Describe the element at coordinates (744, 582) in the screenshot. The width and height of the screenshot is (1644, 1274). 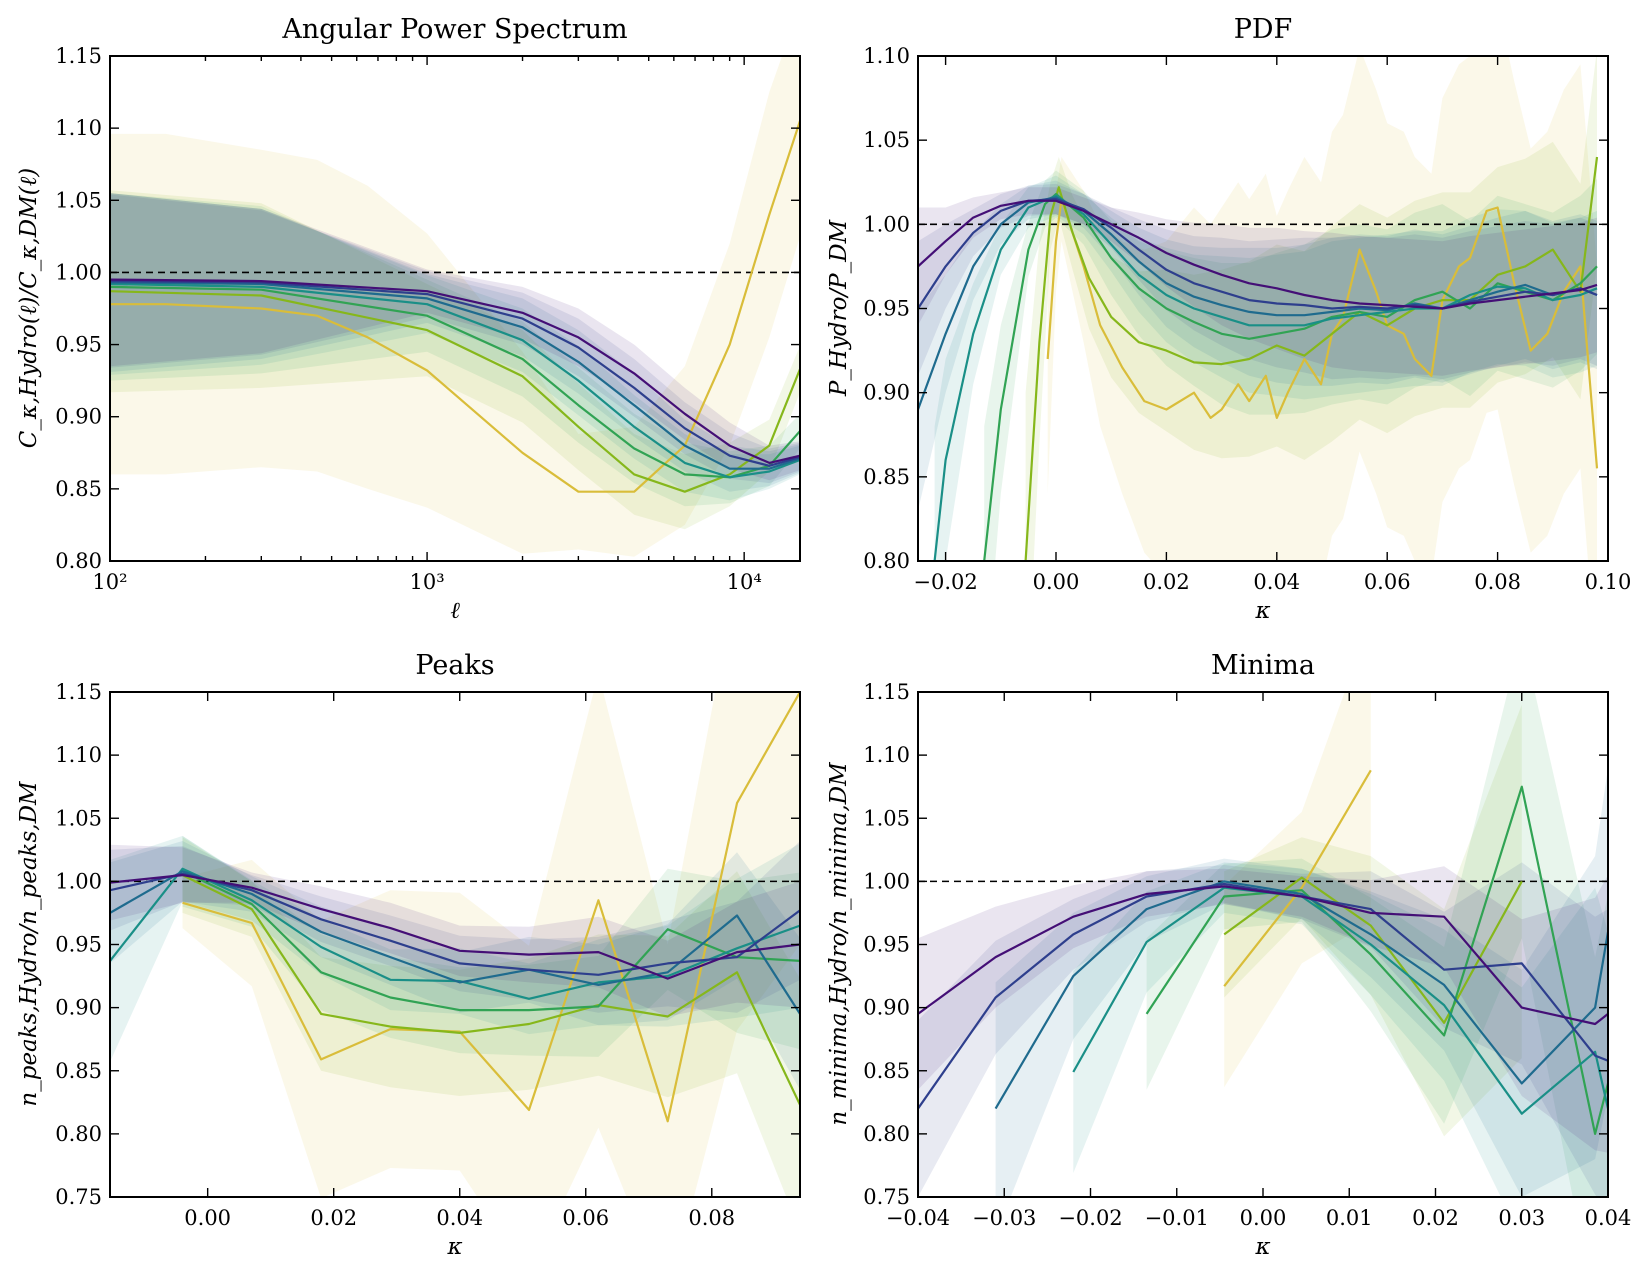
I see `x-tick-label: 10⁴` at that location.